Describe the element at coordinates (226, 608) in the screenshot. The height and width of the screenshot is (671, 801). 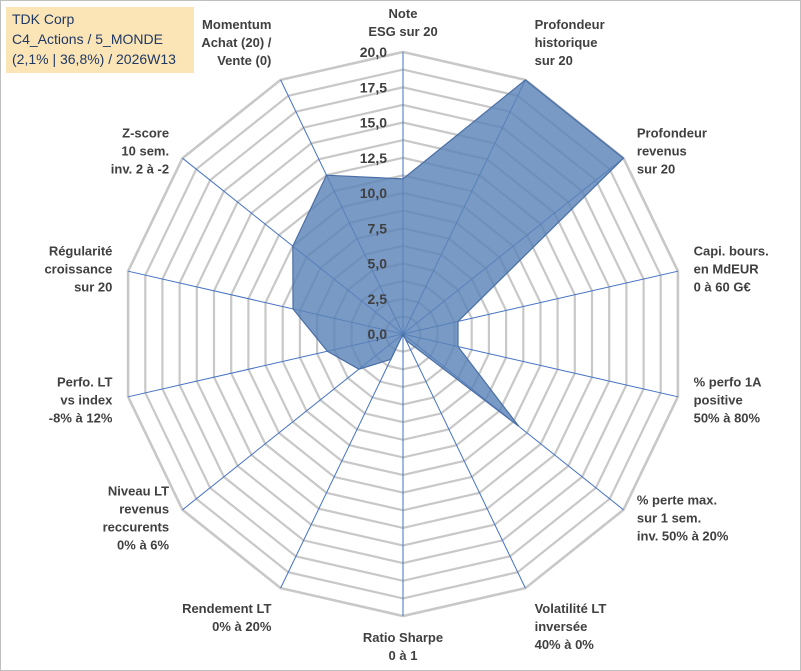
I see `axis-label-line: Rendement LT` at that location.